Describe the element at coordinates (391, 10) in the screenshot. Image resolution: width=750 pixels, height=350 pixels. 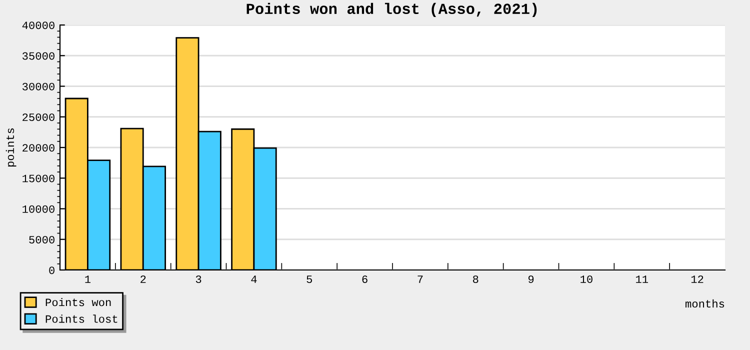
I see `chart-title: Points won and lost (Asso, 2021)` at that location.